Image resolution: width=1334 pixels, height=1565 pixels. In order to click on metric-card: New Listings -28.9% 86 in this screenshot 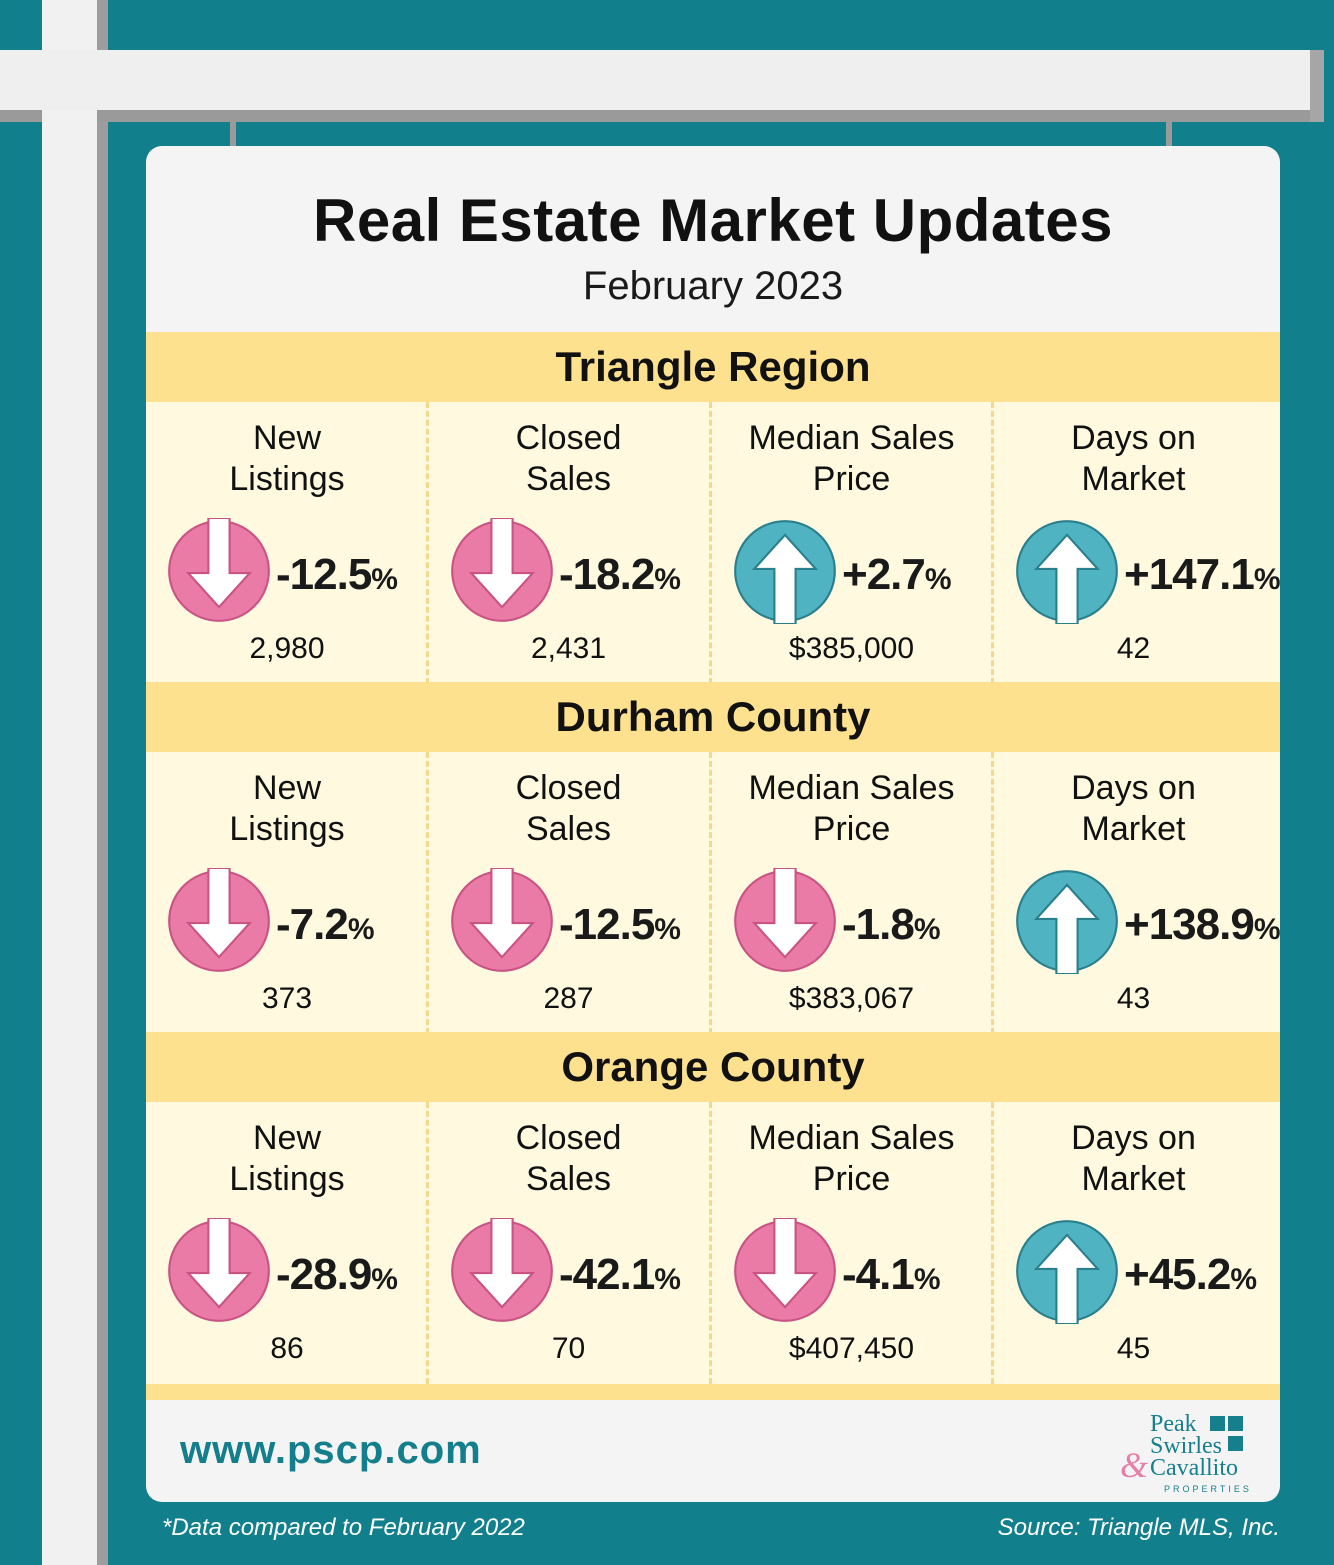, I will do `click(287, 1243)`.